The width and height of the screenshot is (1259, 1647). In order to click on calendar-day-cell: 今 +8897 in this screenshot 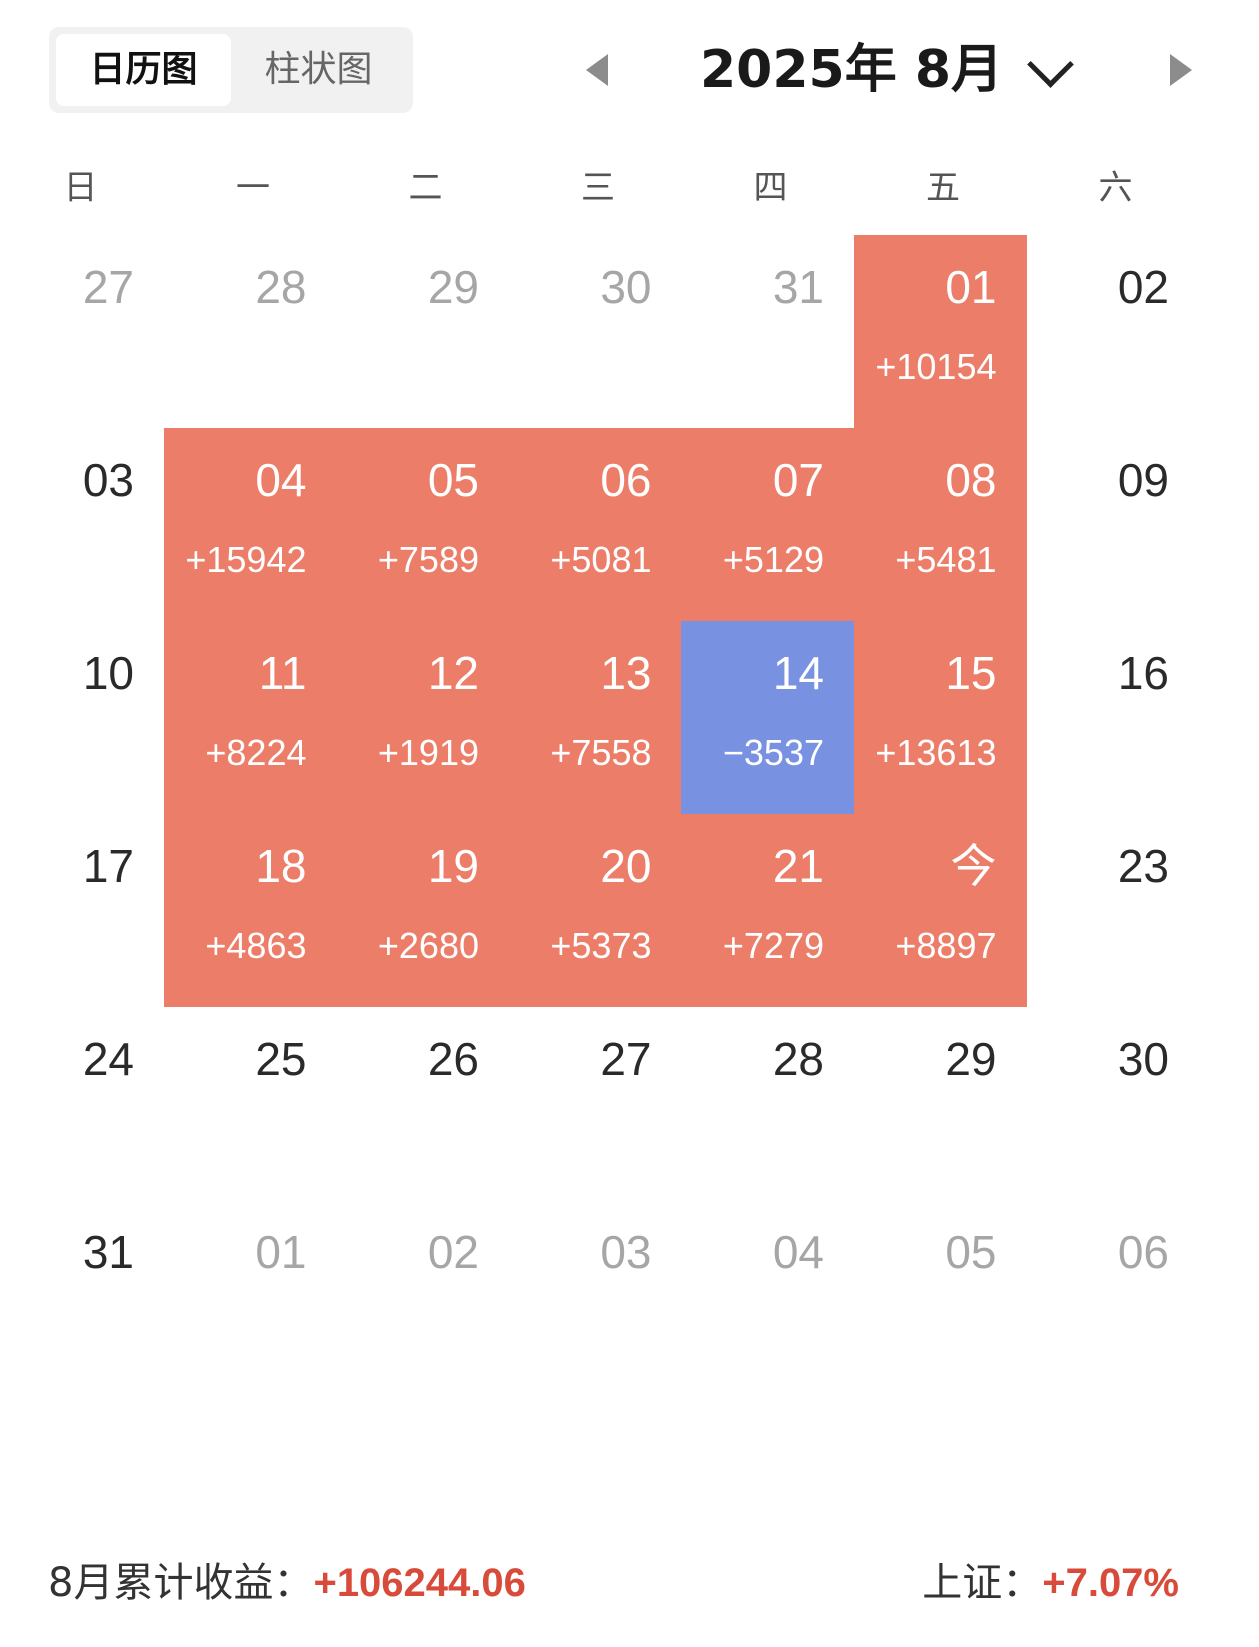, I will do `click(940, 910)`.